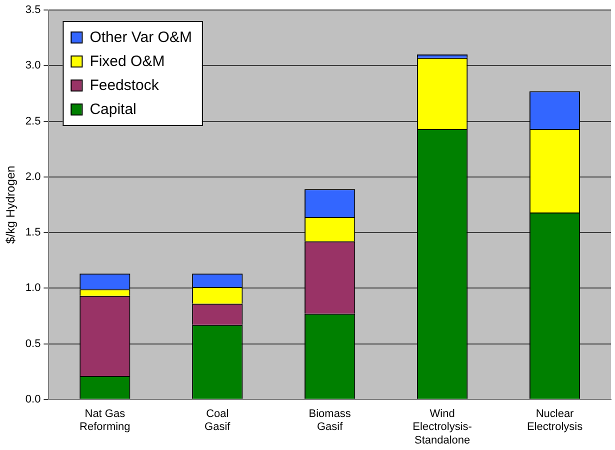  Describe the element at coordinates (141, 37) in the screenshot. I see `legend-label: Other Var O&M` at that location.